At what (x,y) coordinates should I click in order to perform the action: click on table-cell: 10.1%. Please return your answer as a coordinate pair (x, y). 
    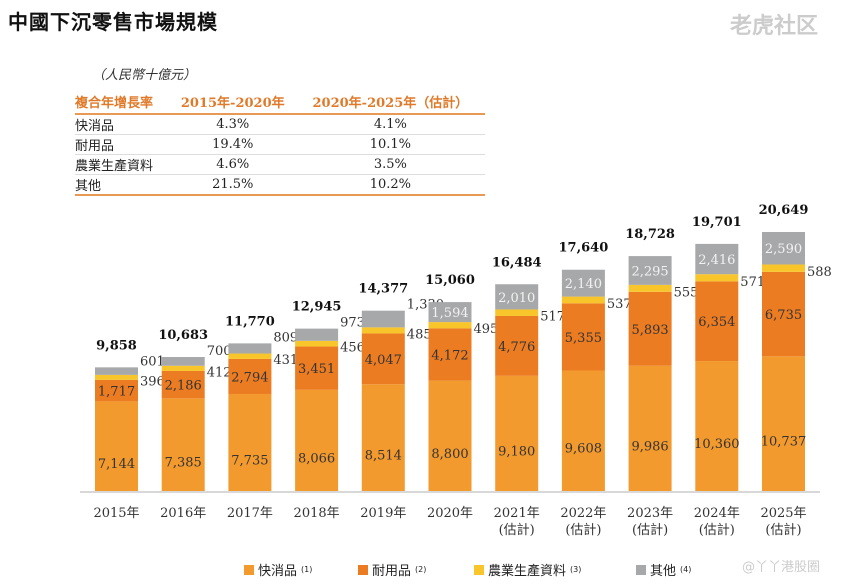
    Looking at the image, I should click on (390, 144).